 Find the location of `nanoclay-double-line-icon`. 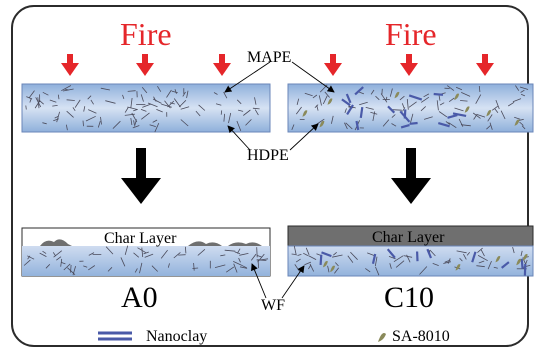

nanoclay-double-line-icon is located at coordinates (115, 336).